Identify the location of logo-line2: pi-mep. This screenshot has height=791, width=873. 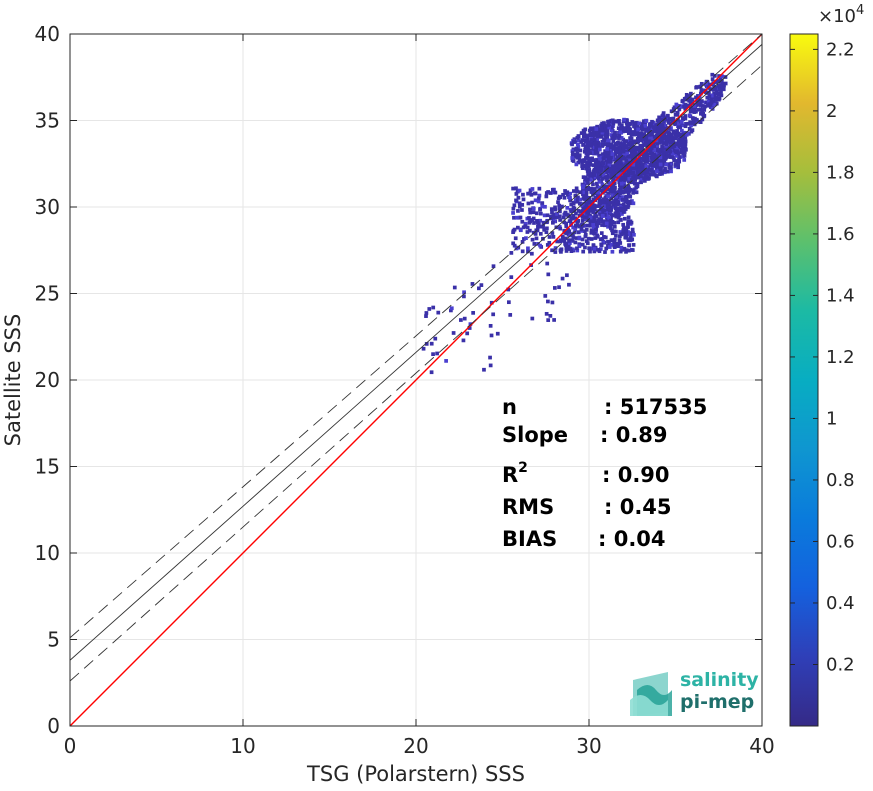
(717, 702).